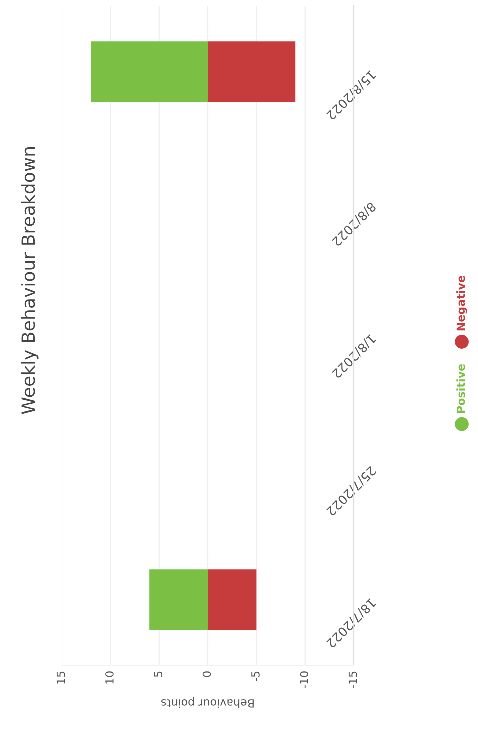 The height and width of the screenshot is (738, 478). Describe the element at coordinates (207, 675) in the screenshot. I see `x-tick-label: 0` at that location.